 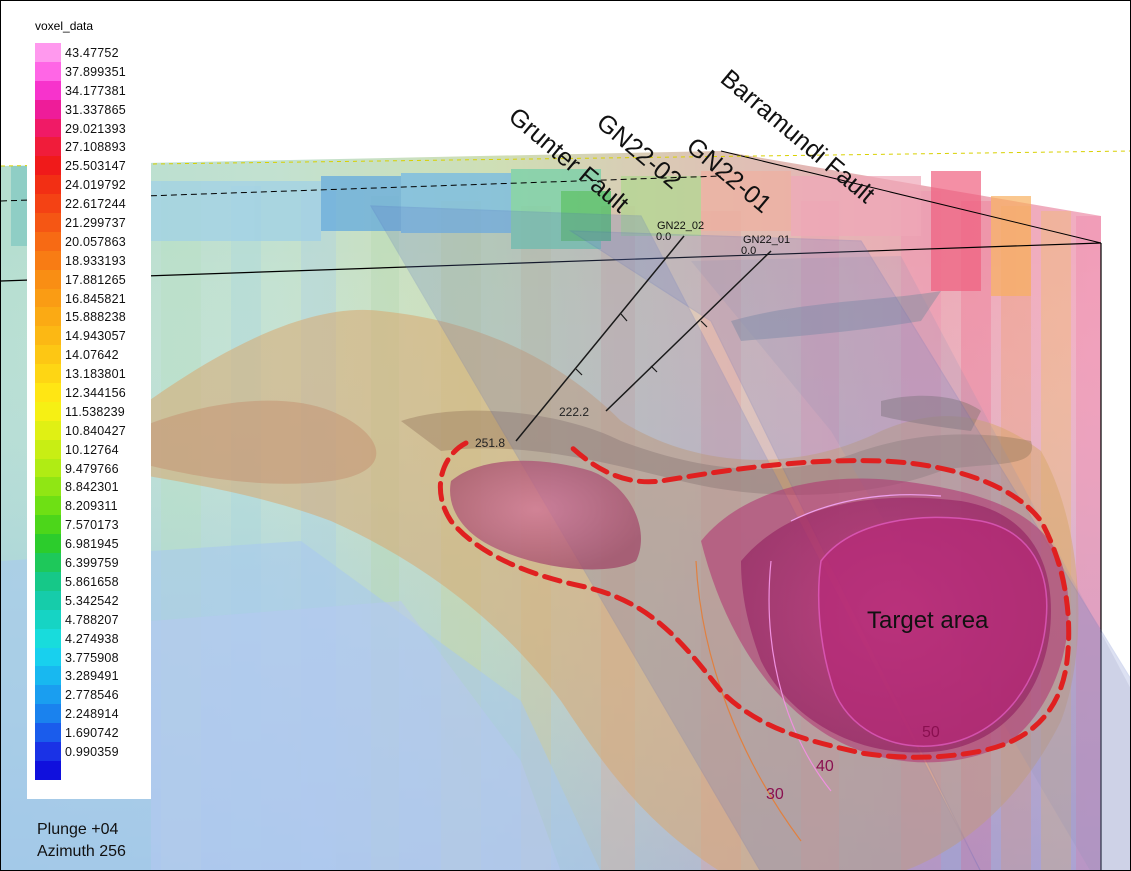 I want to click on legend-row: 22.617244, so click(x=90, y=204).